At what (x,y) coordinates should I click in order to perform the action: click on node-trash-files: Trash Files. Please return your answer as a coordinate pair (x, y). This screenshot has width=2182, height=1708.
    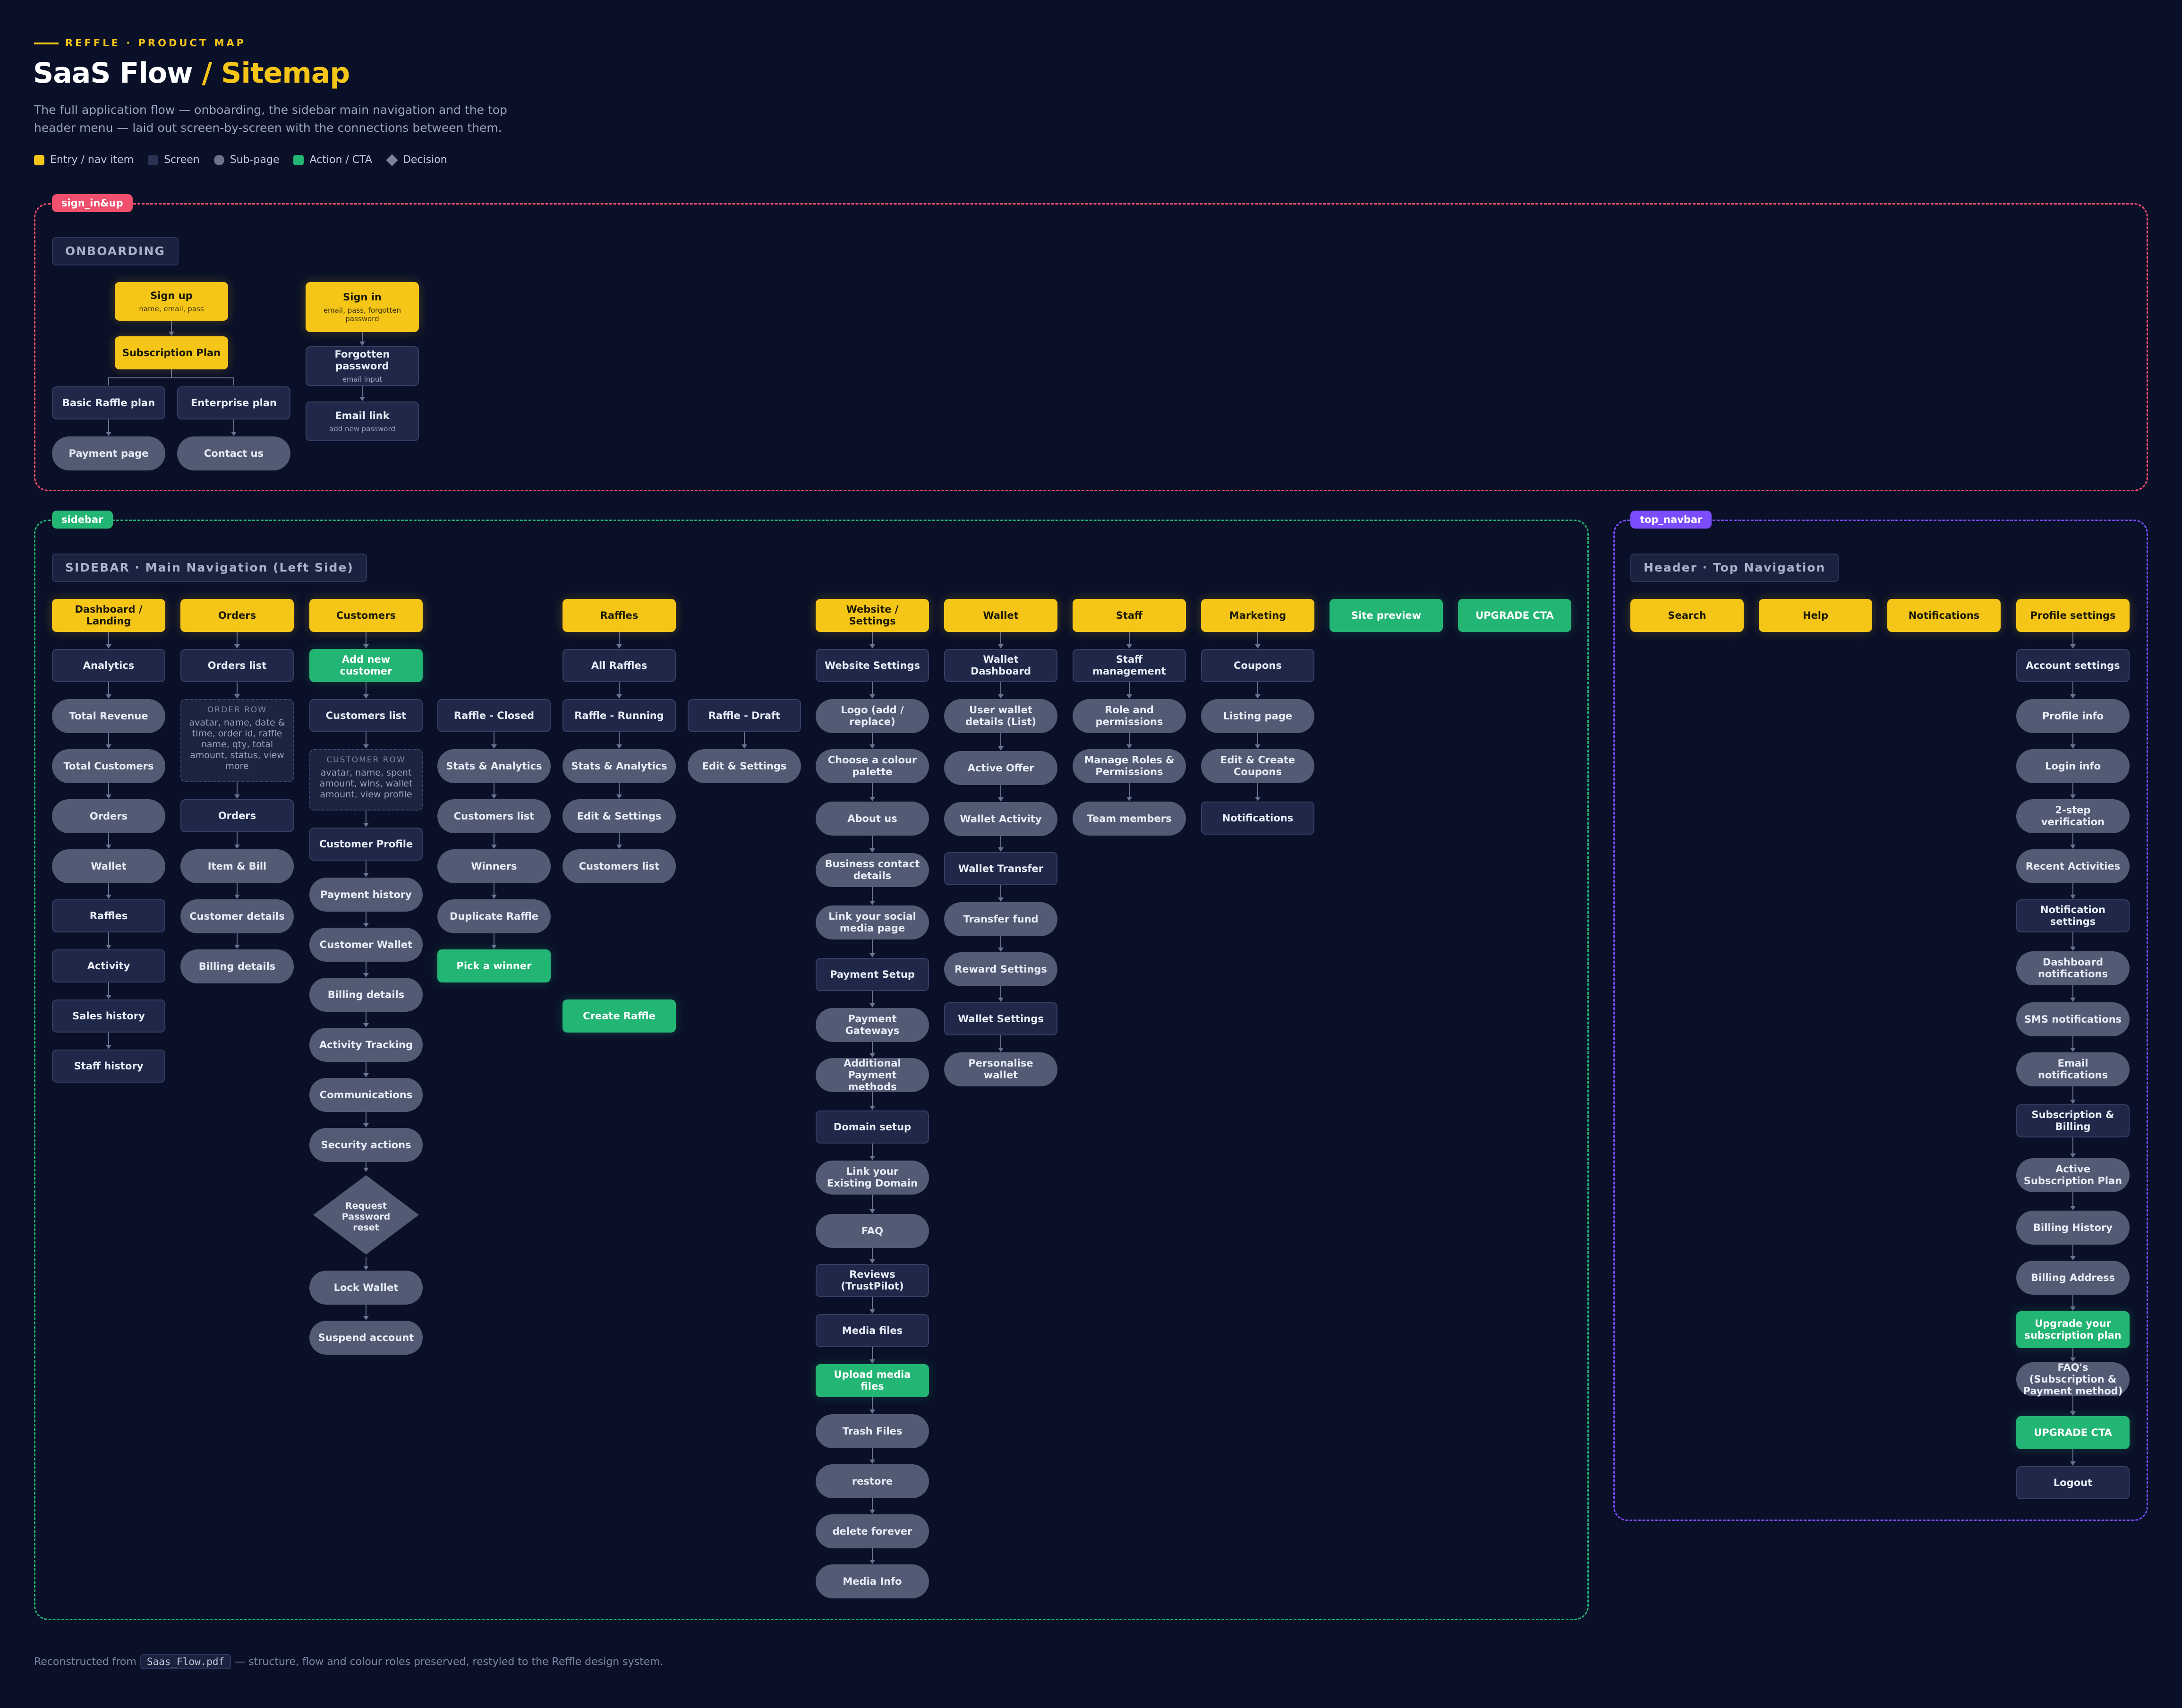
    Looking at the image, I should click on (872, 1431).